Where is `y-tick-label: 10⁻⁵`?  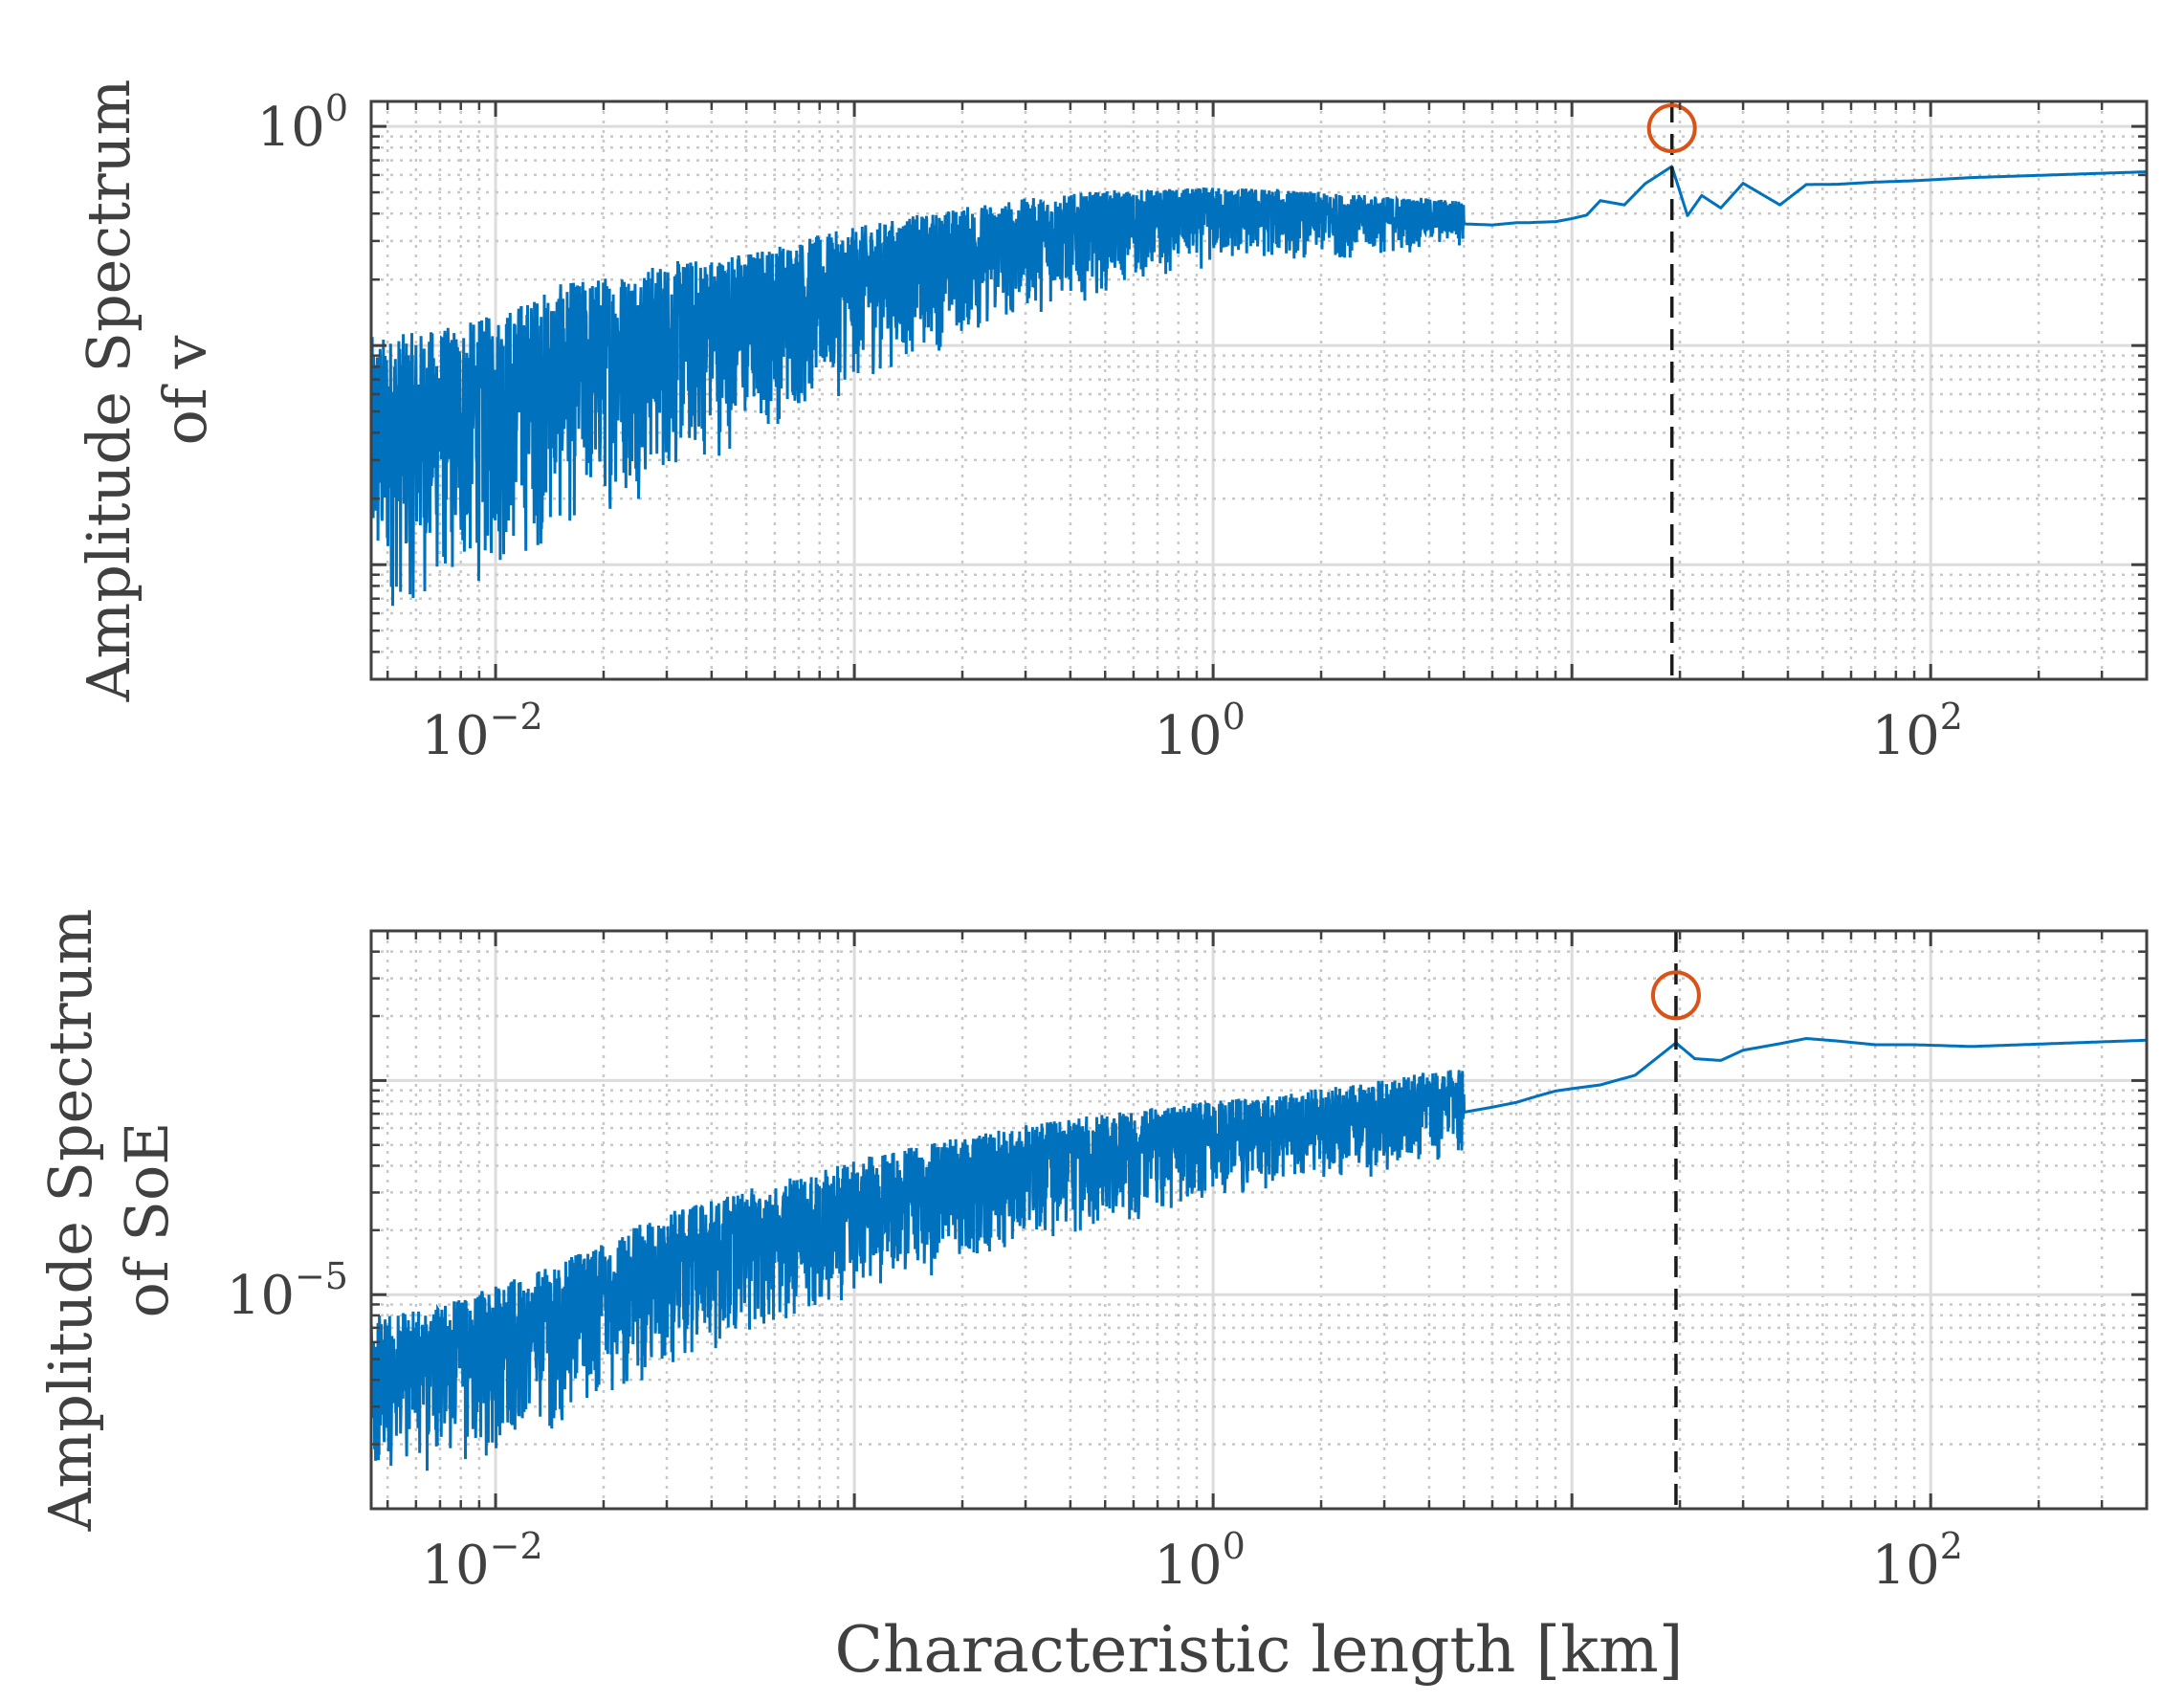
y-tick-label: 10⁻⁵ is located at coordinates (288, 1291).